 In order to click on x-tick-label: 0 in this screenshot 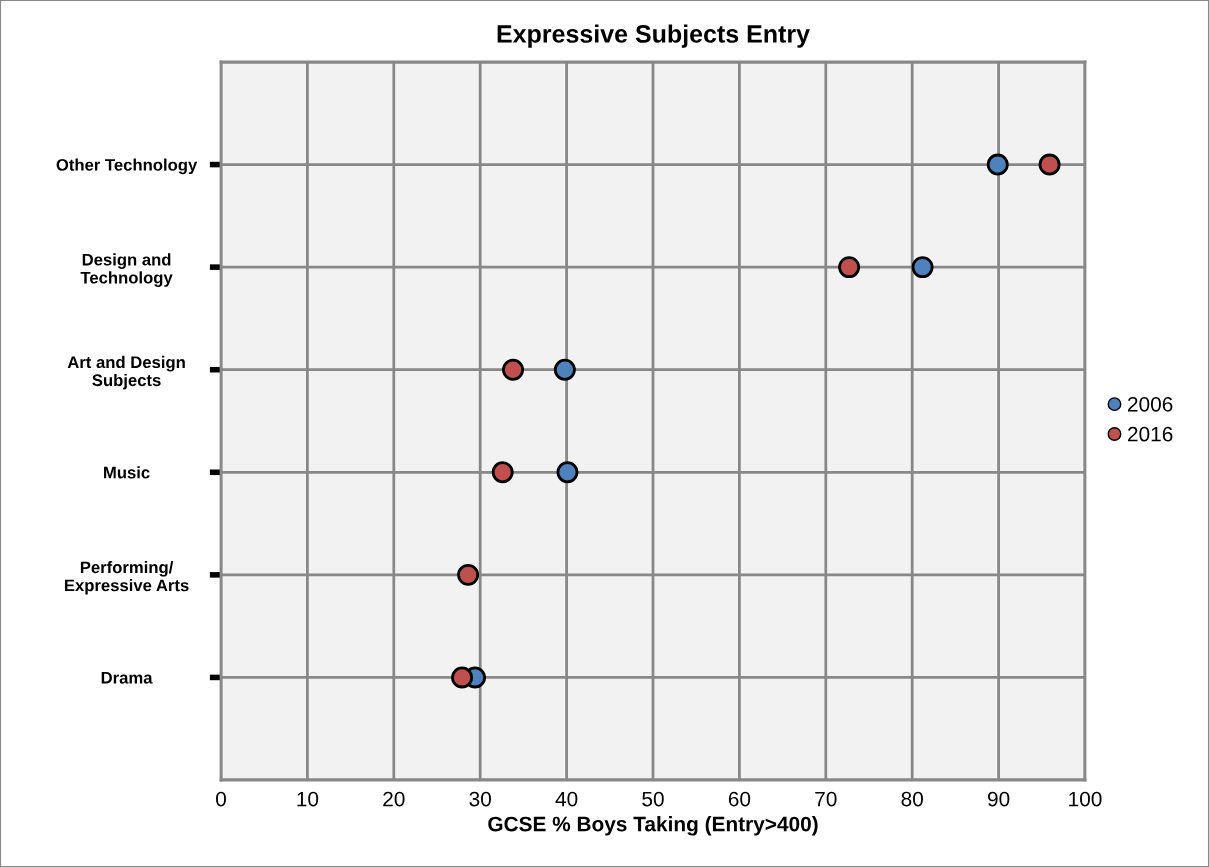, I will do `click(221, 799)`.